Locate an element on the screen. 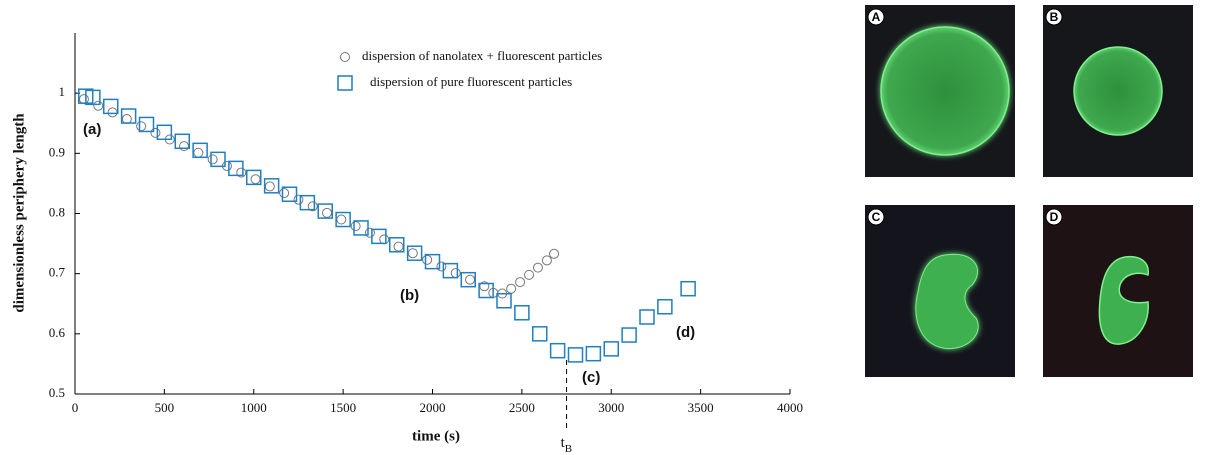 Image resolution: width=1210 pixels, height=455 pixels. panel-label: C is located at coordinates (876, 217).